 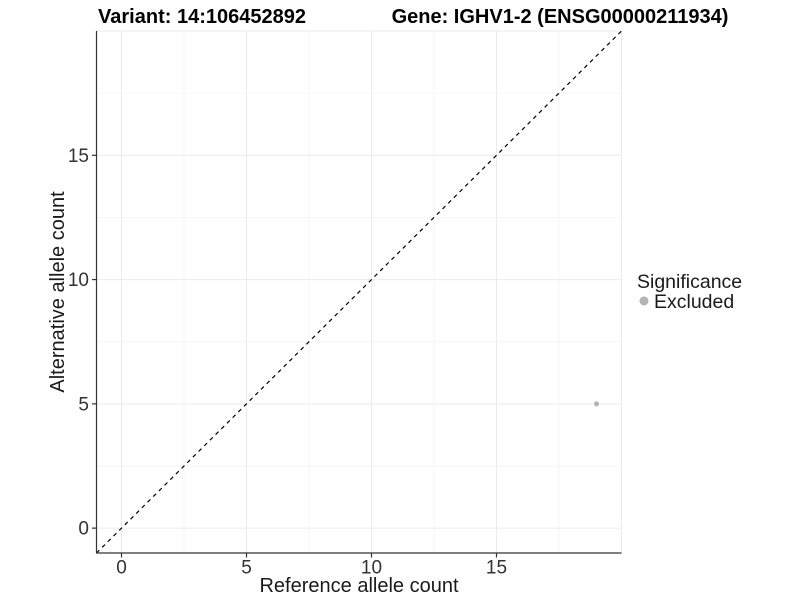 What do you see at coordinates (83, 529) in the screenshot?
I see `y-tick-label: 0` at bounding box center [83, 529].